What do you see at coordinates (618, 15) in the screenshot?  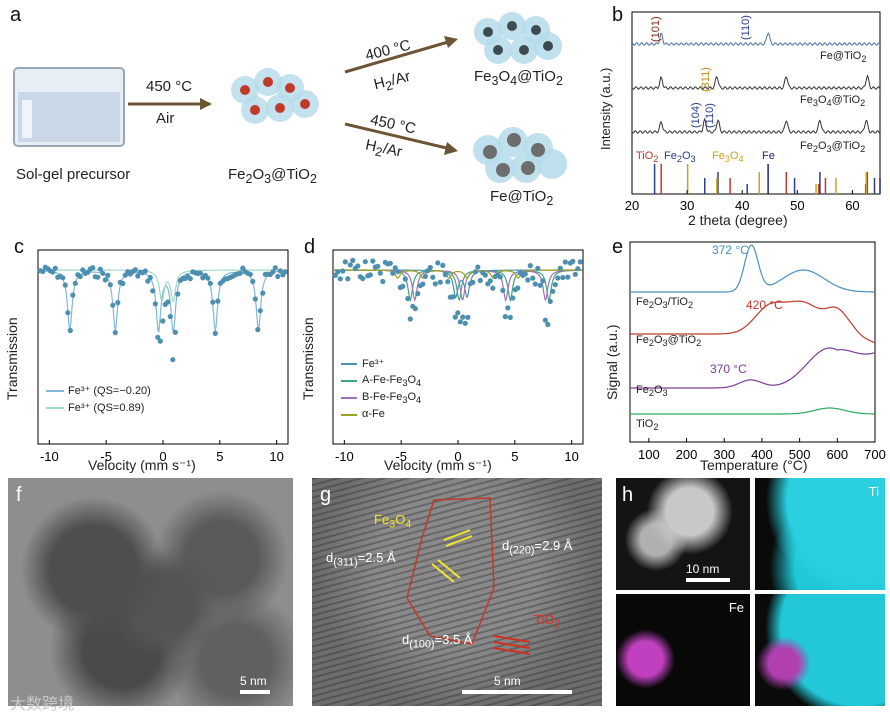 I see `panel-b-label: b` at bounding box center [618, 15].